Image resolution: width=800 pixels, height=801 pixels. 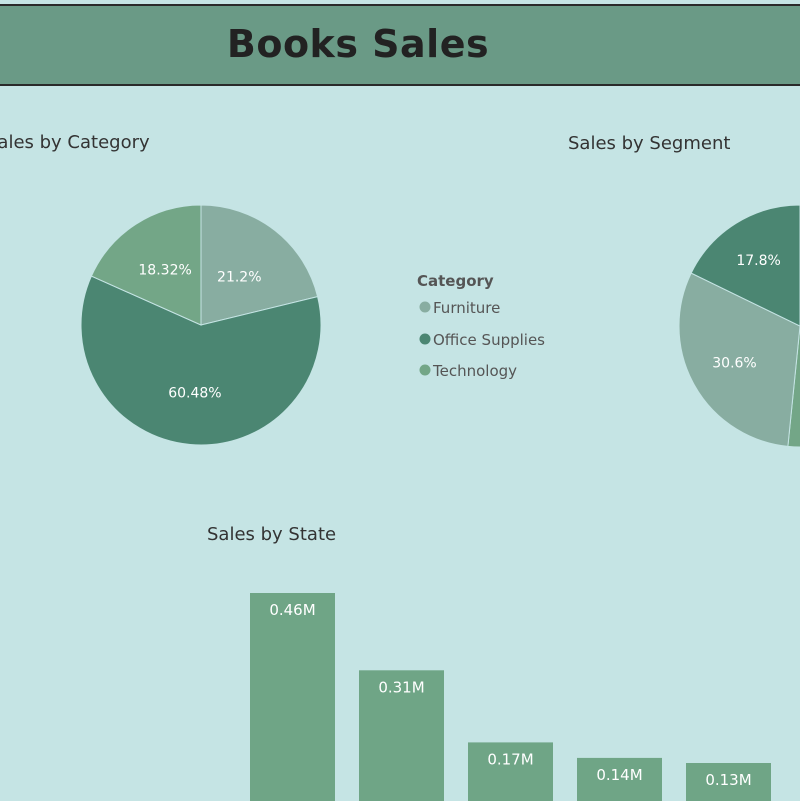 I want to click on legend-title: Category, so click(x=455, y=281).